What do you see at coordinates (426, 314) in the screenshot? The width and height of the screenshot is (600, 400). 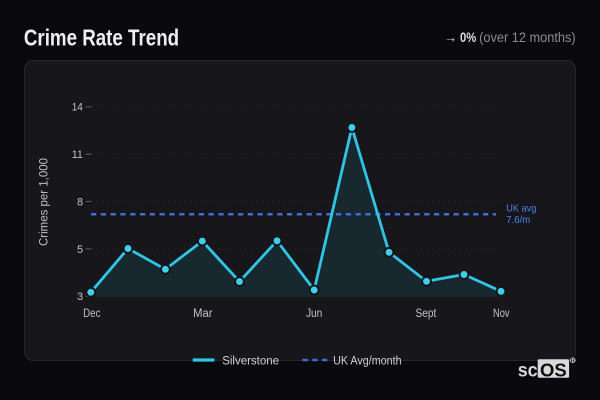 I see `svg-text: Sept` at bounding box center [426, 314].